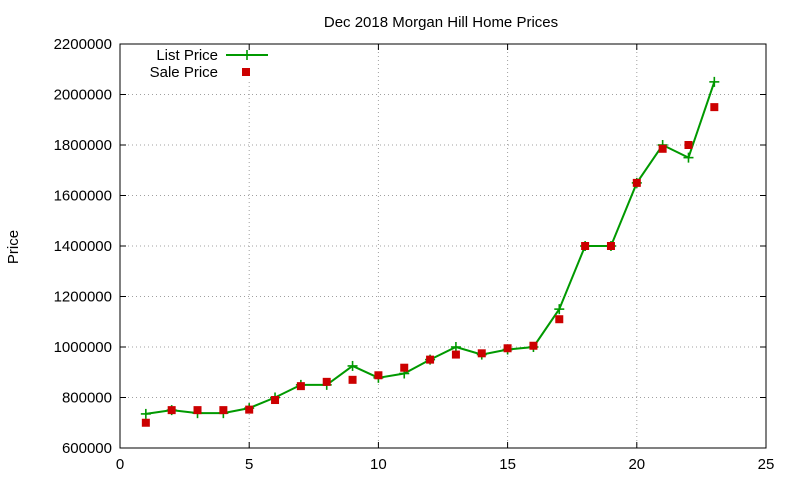 This screenshot has width=800, height=480. Describe the element at coordinates (766, 464) in the screenshot. I see `x-tick-label: 25` at that location.